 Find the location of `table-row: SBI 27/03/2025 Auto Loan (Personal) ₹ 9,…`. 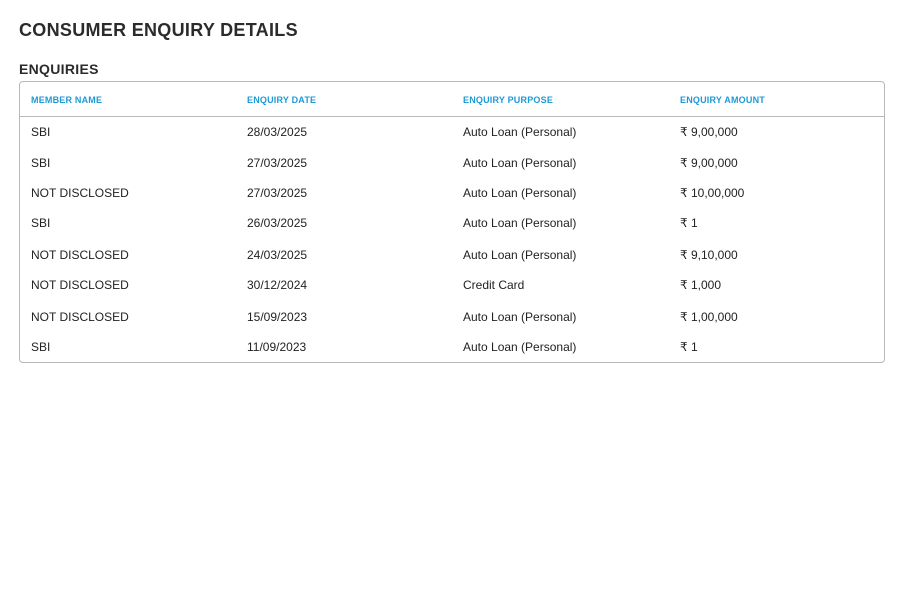

table-row: SBI 27/03/2025 Auto Loan (Personal) ₹ 9,… is located at coordinates (452, 163).